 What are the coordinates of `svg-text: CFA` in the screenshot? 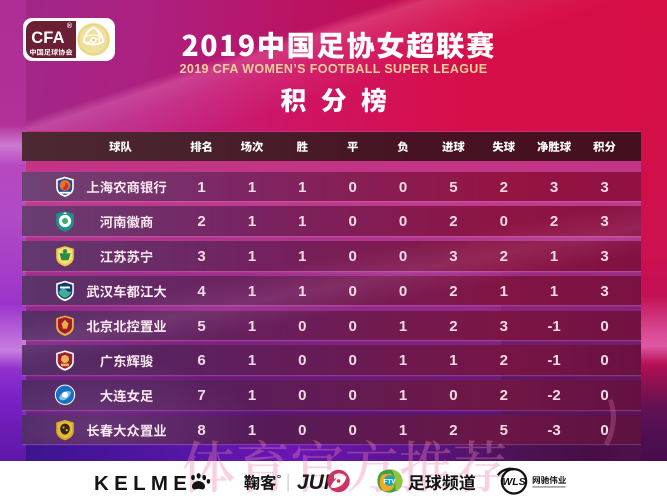 It's located at (48, 38).